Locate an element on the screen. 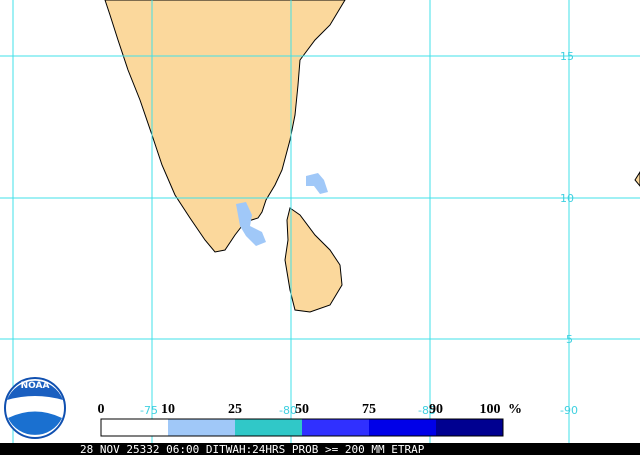 The height and width of the screenshot is (455, 640). legend-label: 100 is located at coordinates (490, 409).